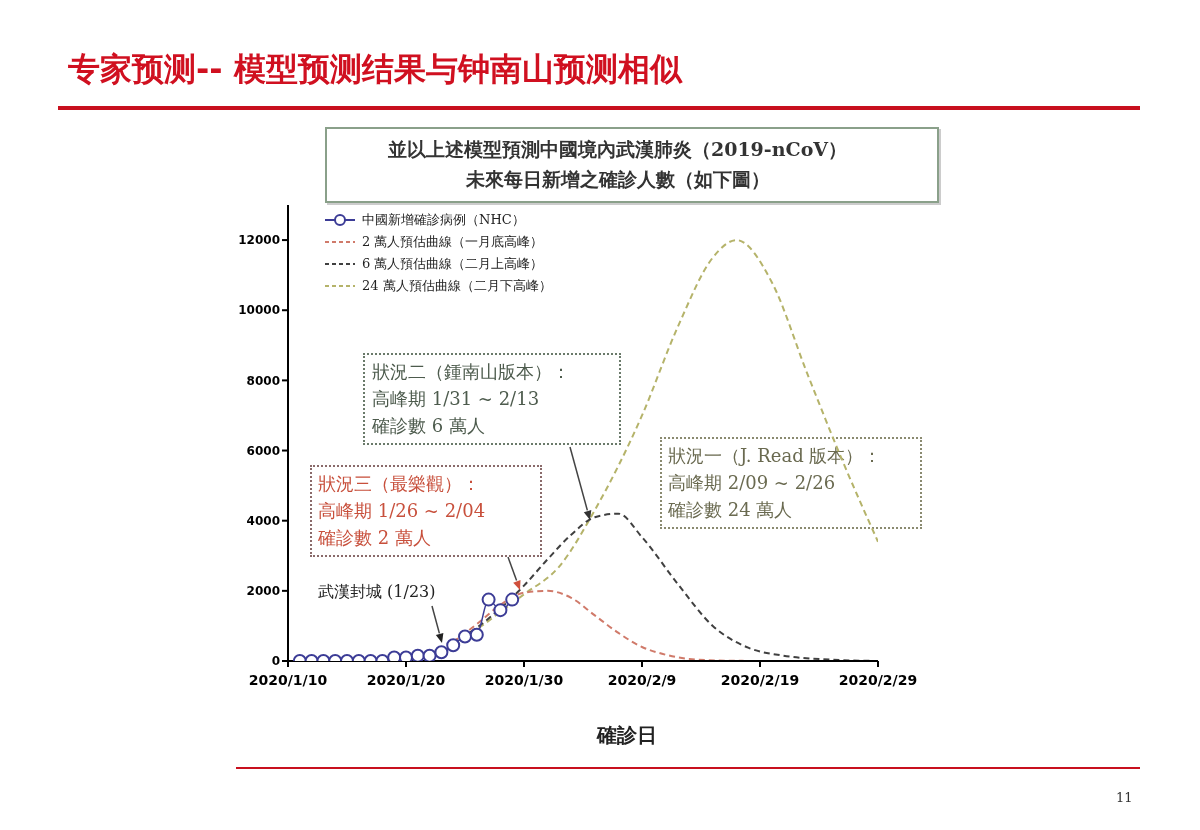  Describe the element at coordinates (377, 592) in the screenshot. I see `annotation: 武漢封城 (1/23)` at that location.